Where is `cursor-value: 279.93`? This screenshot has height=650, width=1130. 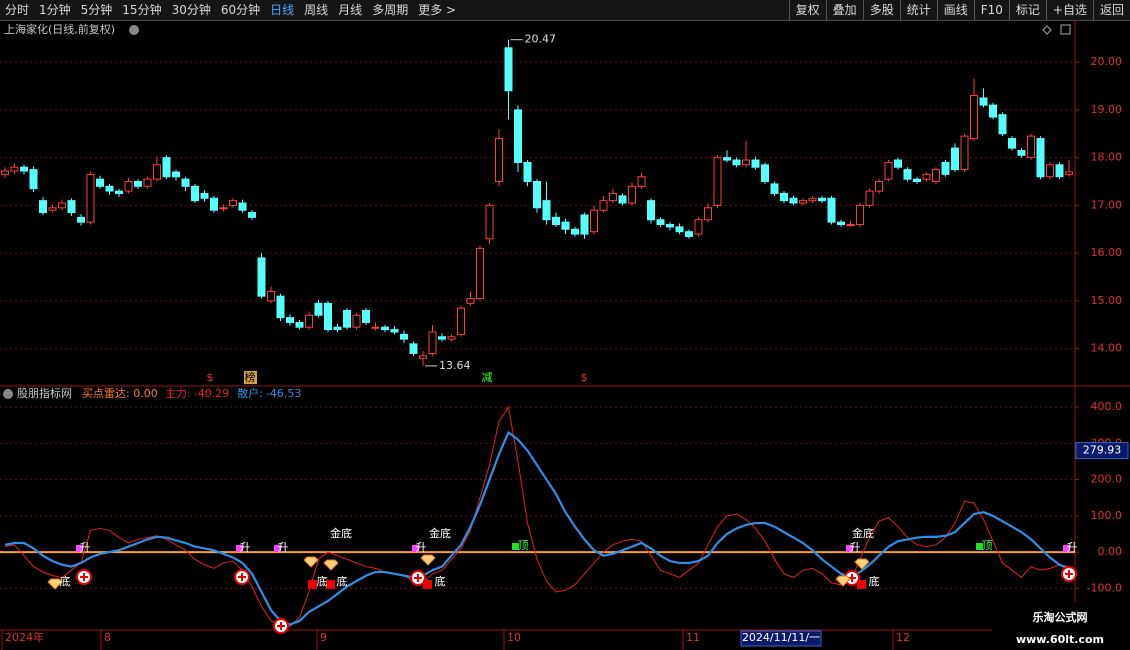 cursor-value: 279.93 is located at coordinates (1102, 450).